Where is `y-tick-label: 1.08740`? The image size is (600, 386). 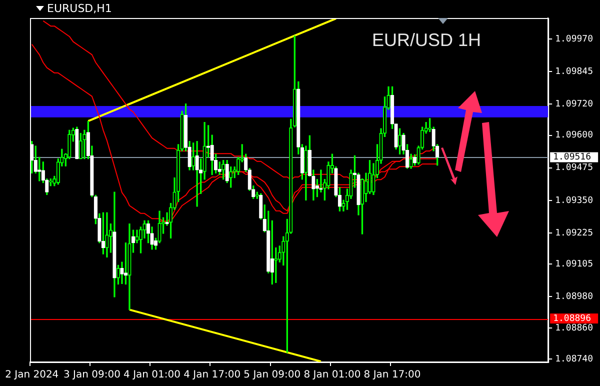 y-tick-label: 1.08740 is located at coordinates (574, 359).